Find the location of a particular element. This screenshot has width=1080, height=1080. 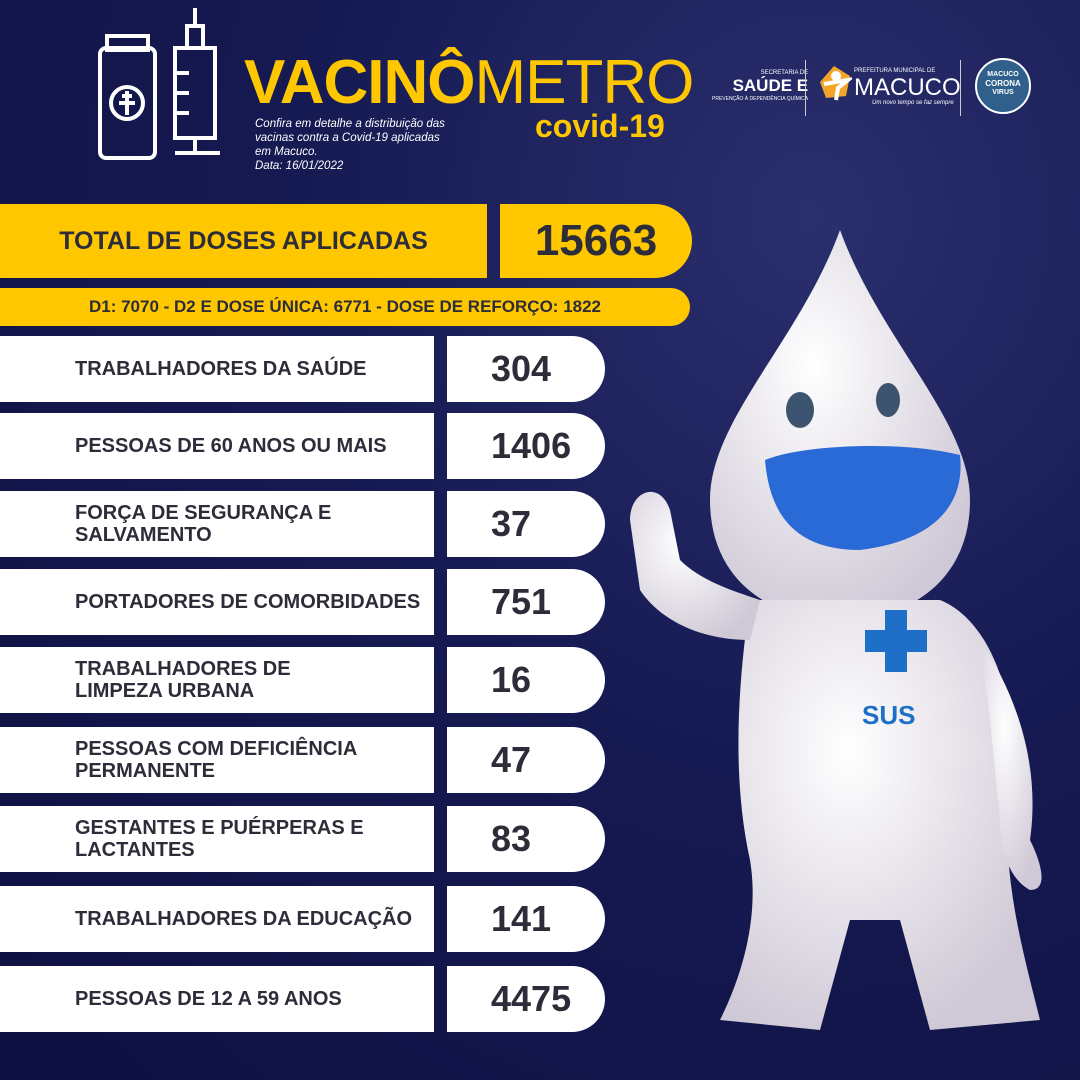

total-doses-value: 15663 is located at coordinates (596, 241).